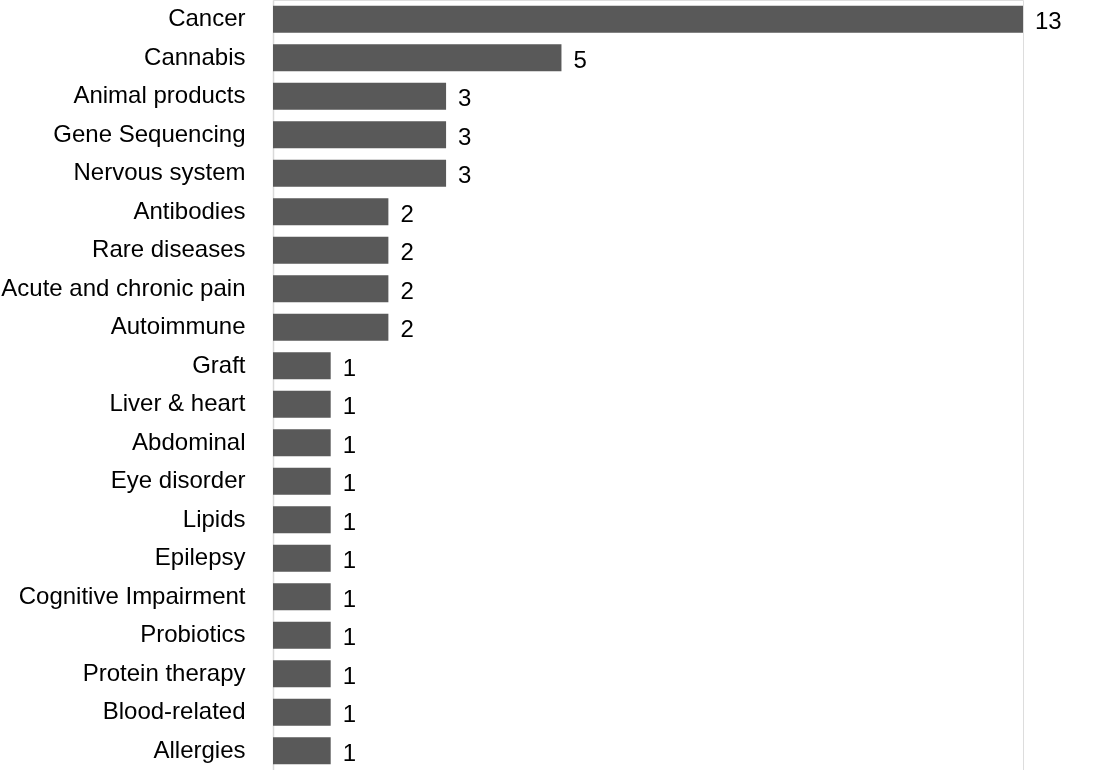  What do you see at coordinates (177, 403) in the screenshot?
I see `y-tick-label: Liver & heart` at bounding box center [177, 403].